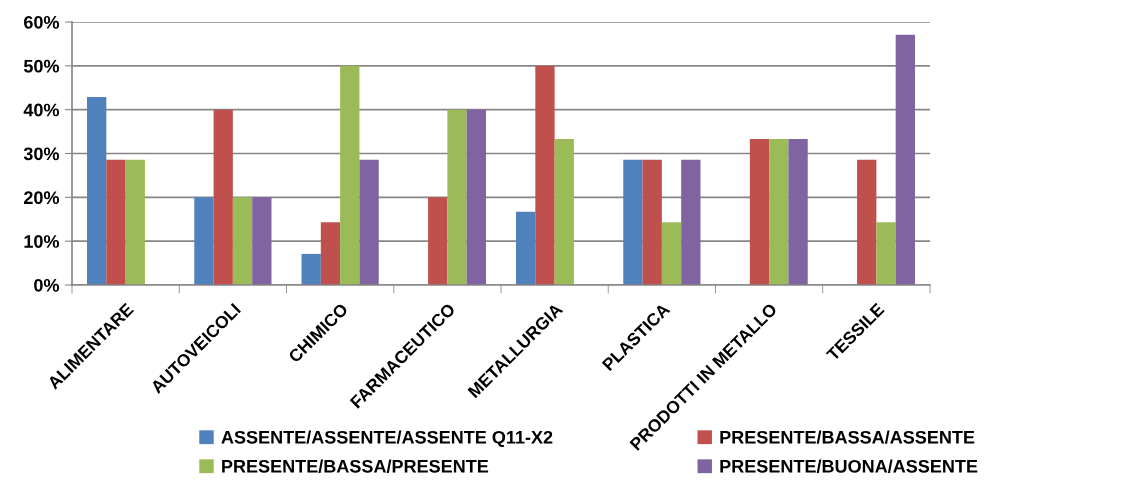 This screenshot has height=491, width=1132. I want to click on legend-label: ASSENTE/ASSENTE/ASSENTE Q11-X2, so click(387, 439).